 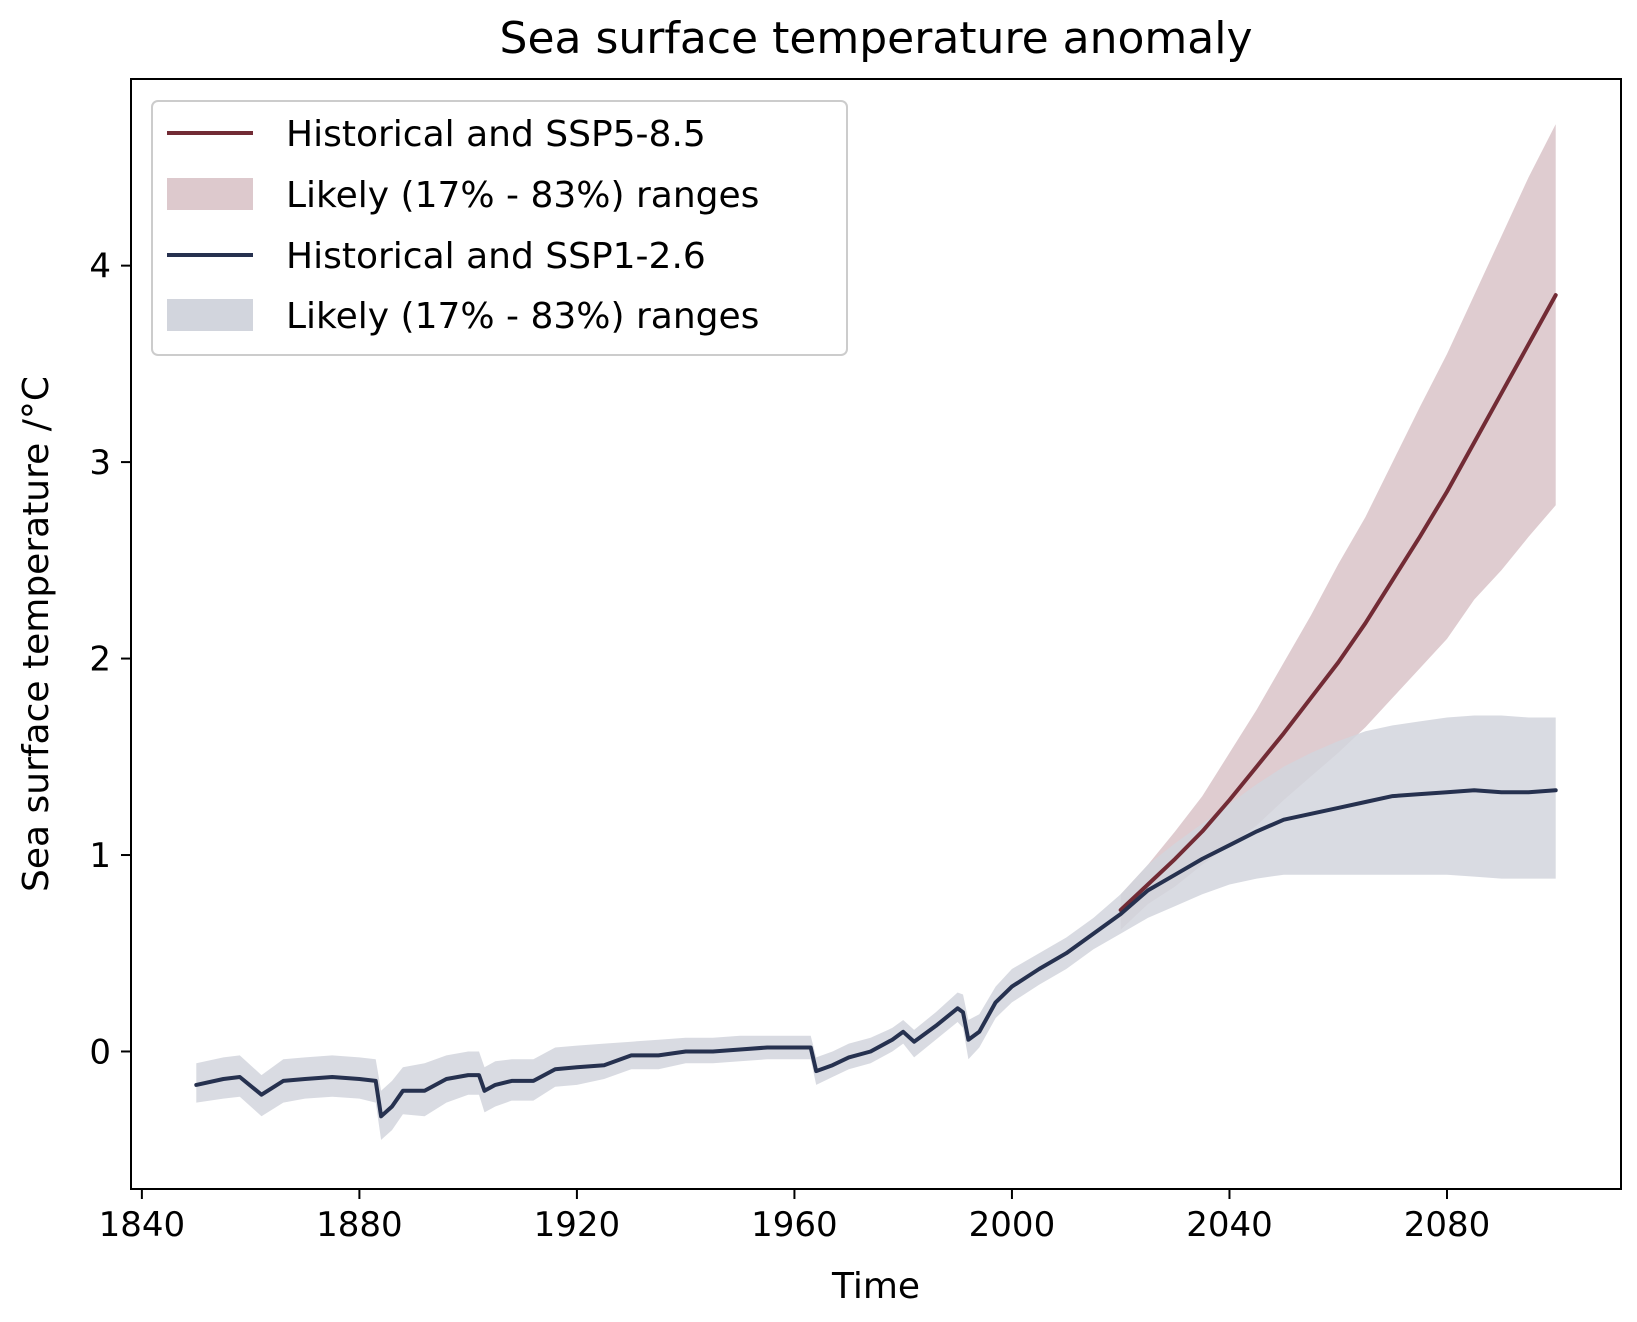 What do you see at coordinates (794, 1225) in the screenshot?
I see `x-tick-label: 1960` at bounding box center [794, 1225].